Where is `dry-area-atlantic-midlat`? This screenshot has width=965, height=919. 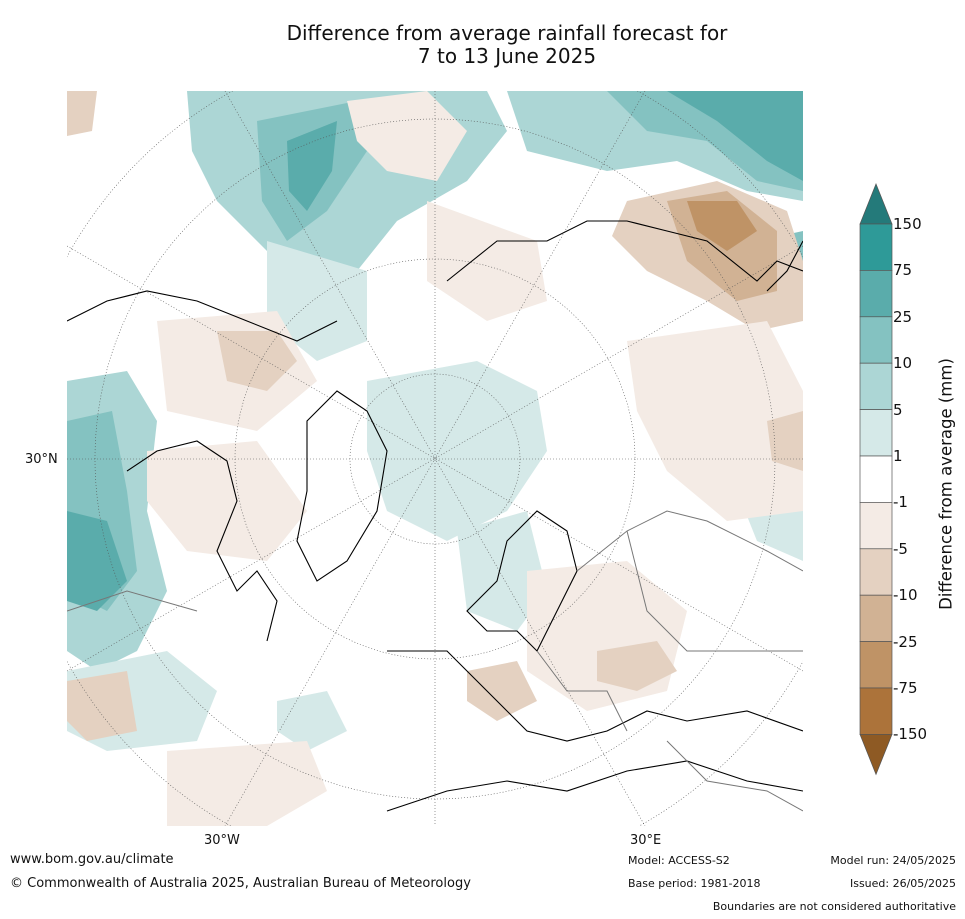
dry-area-atlantic-midlat is located at coordinates (247, 783).